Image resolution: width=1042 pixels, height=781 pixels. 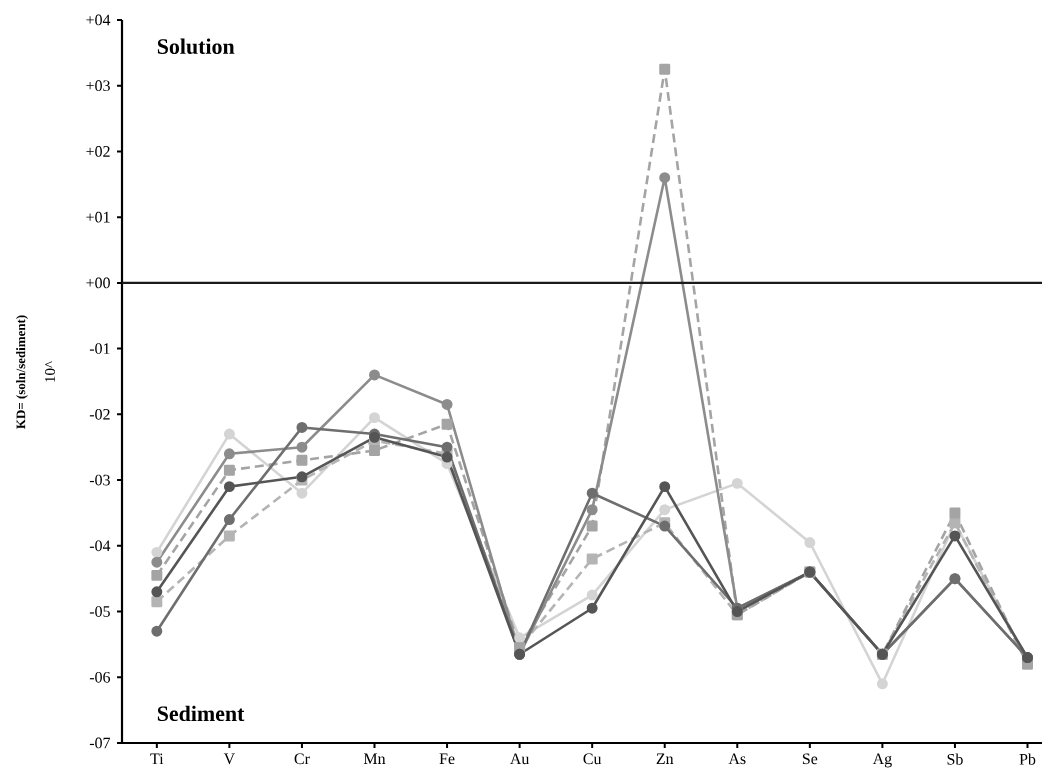 What do you see at coordinates (882, 760) in the screenshot?
I see `x-tick-label: Ag` at bounding box center [882, 760].